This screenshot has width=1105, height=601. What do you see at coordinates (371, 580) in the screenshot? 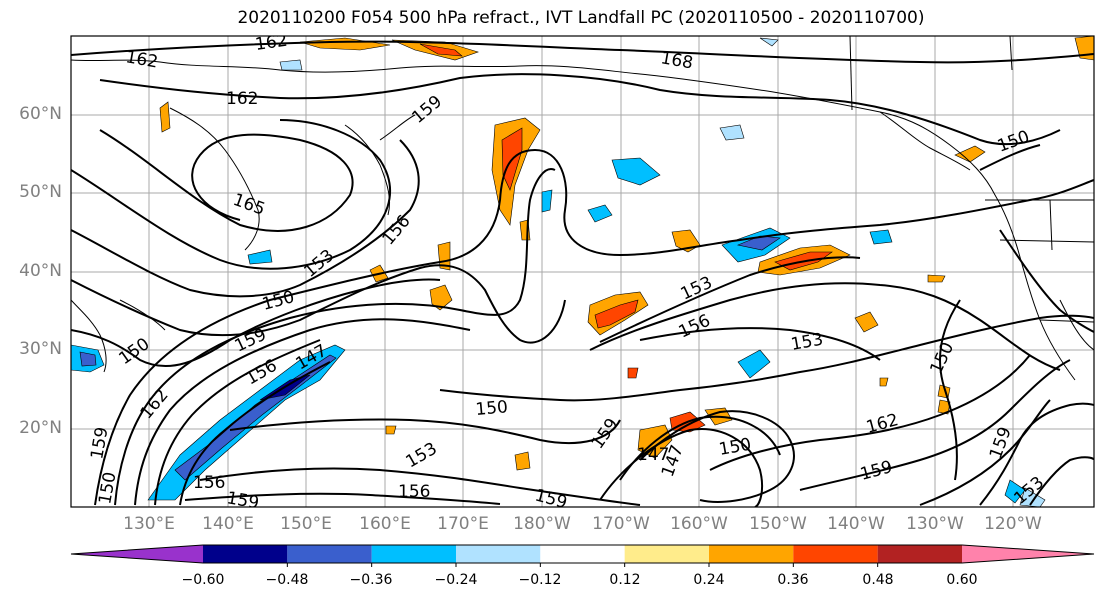
I see `colorbar-tick-label: −0.36` at bounding box center [371, 580].